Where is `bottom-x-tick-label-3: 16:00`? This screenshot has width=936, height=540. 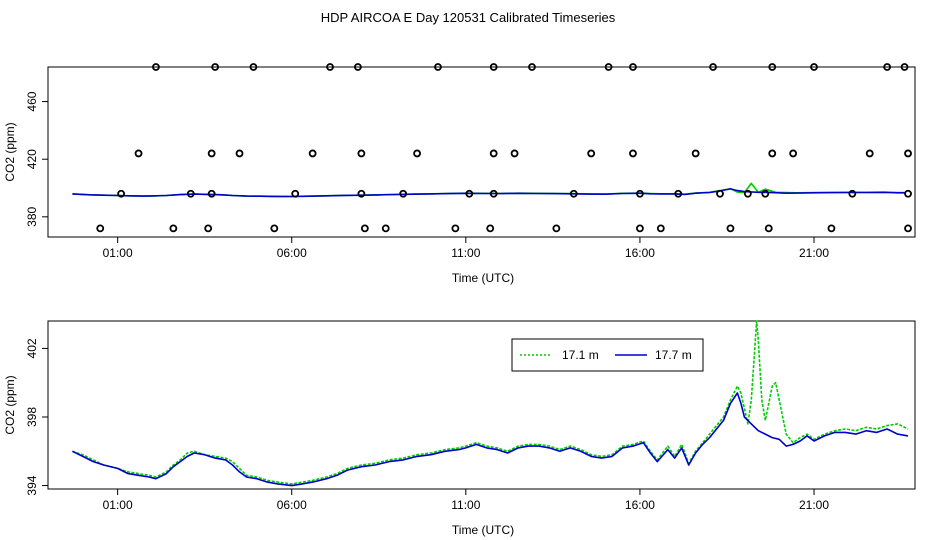 bottom-x-tick-label-3: 16:00 is located at coordinates (640, 505).